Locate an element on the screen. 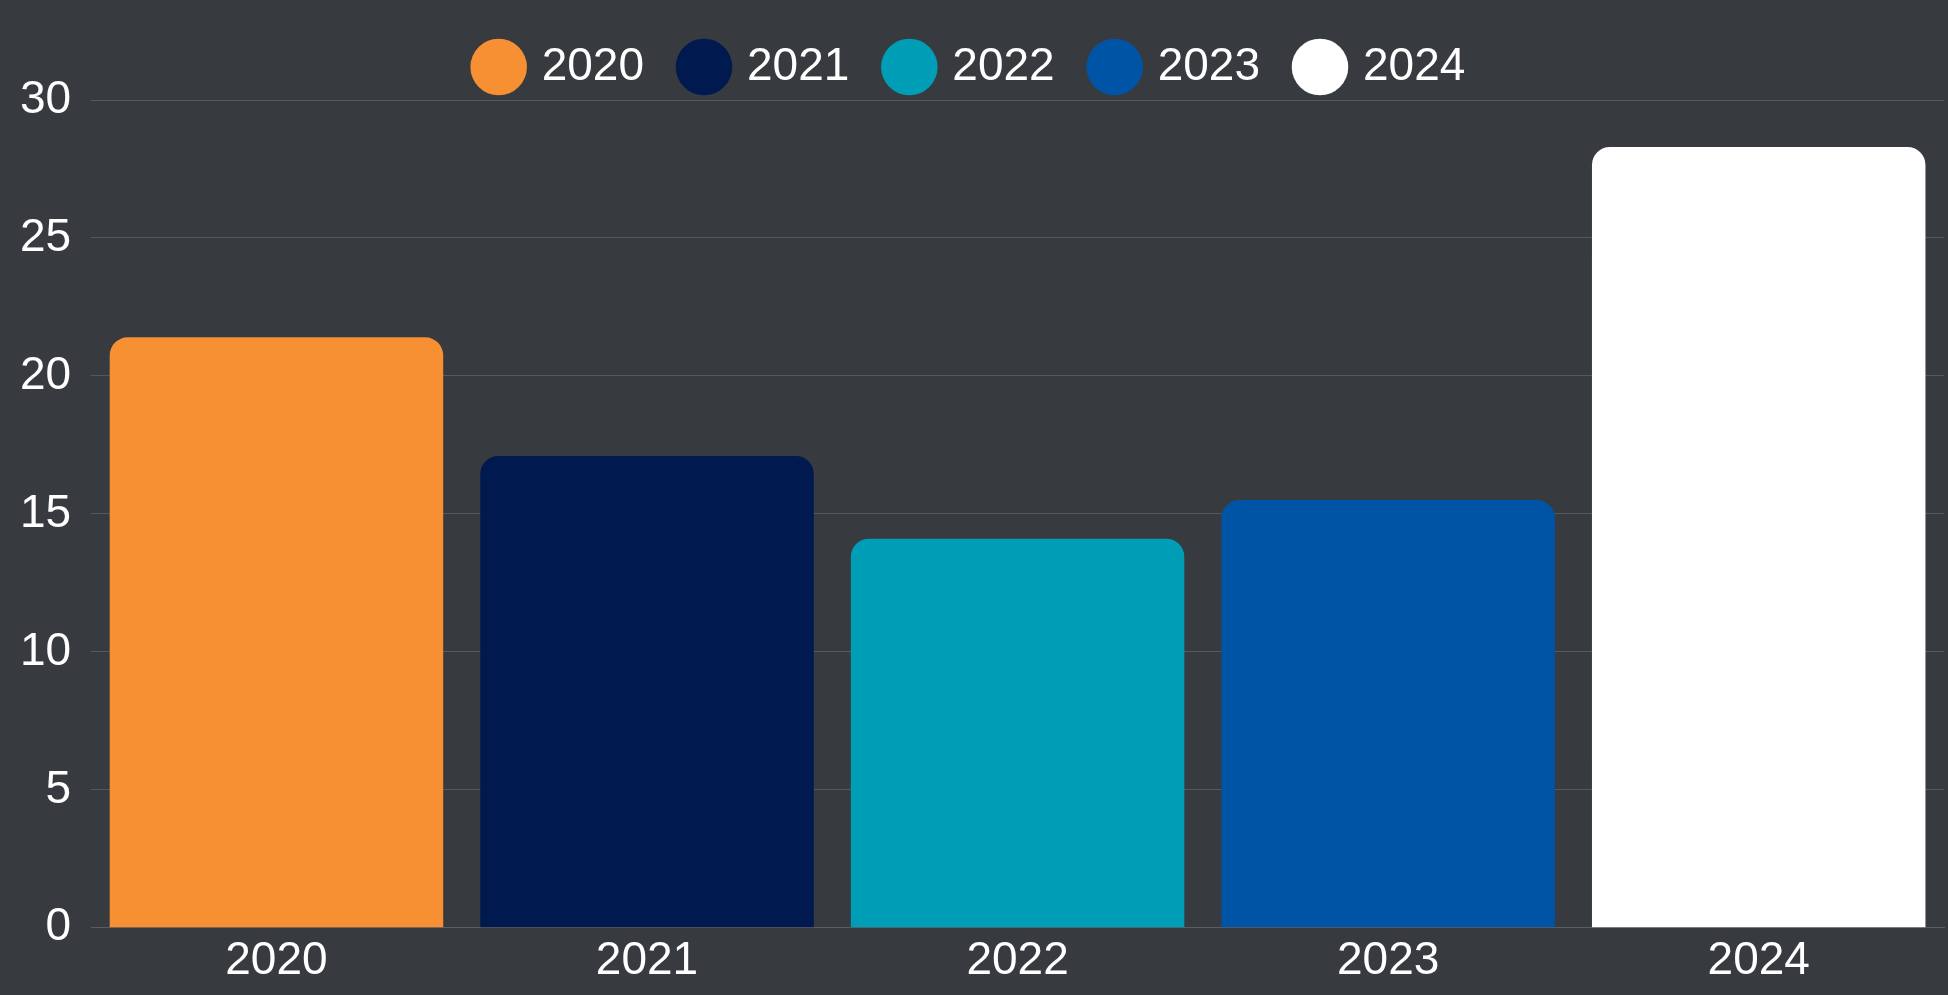  x-tick-label: 2024 is located at coordinates (1758, 958).